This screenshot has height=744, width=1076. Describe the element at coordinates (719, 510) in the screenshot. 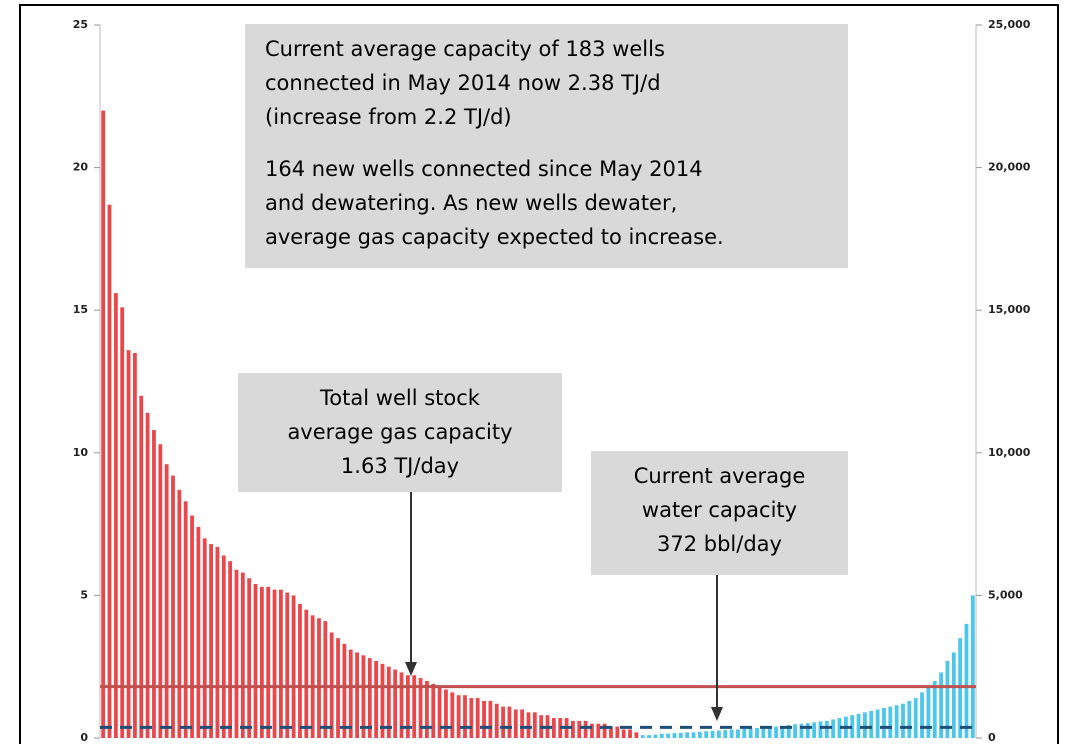

I see `annotation-text: water capacity` at that location.